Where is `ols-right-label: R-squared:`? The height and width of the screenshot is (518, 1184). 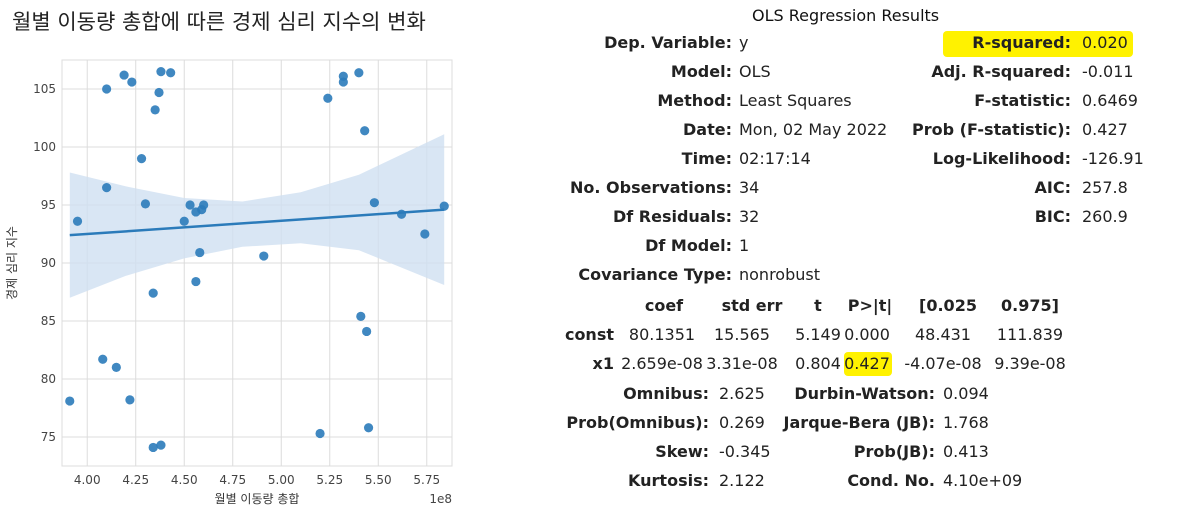 ols-right-label: R-squared: is located at coordinates (1021, 42).